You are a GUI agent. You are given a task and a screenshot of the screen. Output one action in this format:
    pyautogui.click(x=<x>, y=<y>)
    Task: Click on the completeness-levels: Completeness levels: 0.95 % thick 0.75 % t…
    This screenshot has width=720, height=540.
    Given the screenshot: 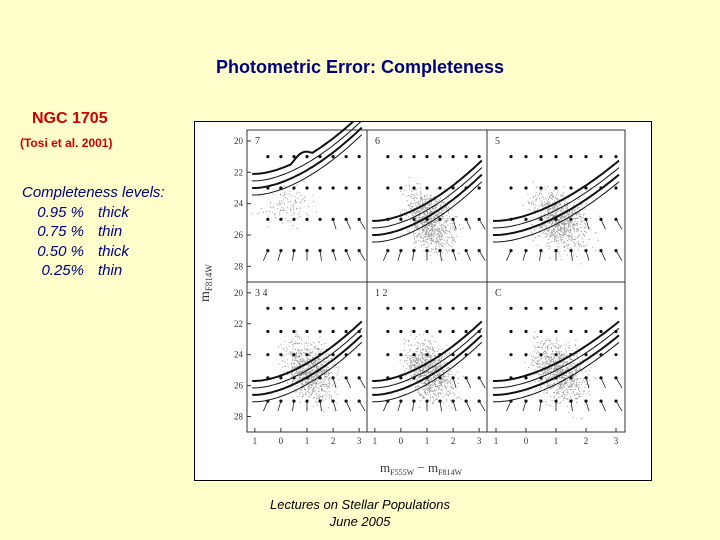 What is the action you would take?
    pyautogui.click(x=102, y=232)
    